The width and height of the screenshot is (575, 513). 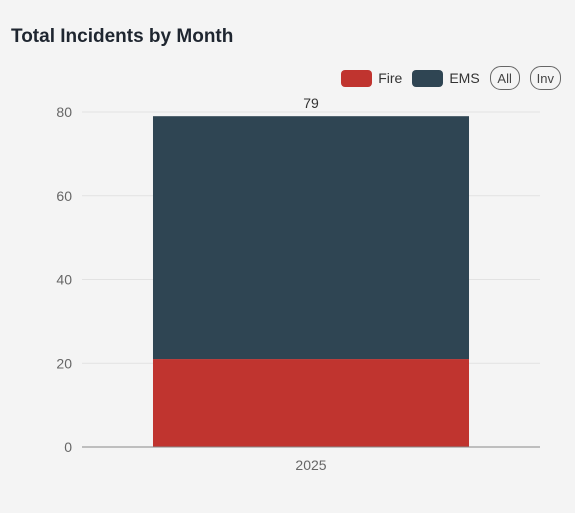 I want to click on x-tick-label-2025: 2025, so click(x=310, y=465).